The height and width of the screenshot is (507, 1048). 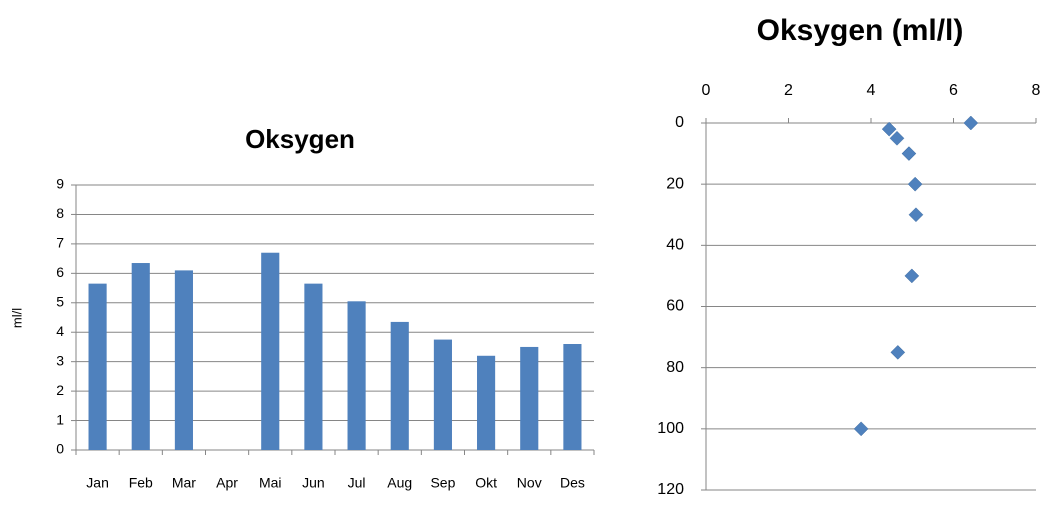 I want to click on x-tick-label: Mar, so click(x=184, y=483).